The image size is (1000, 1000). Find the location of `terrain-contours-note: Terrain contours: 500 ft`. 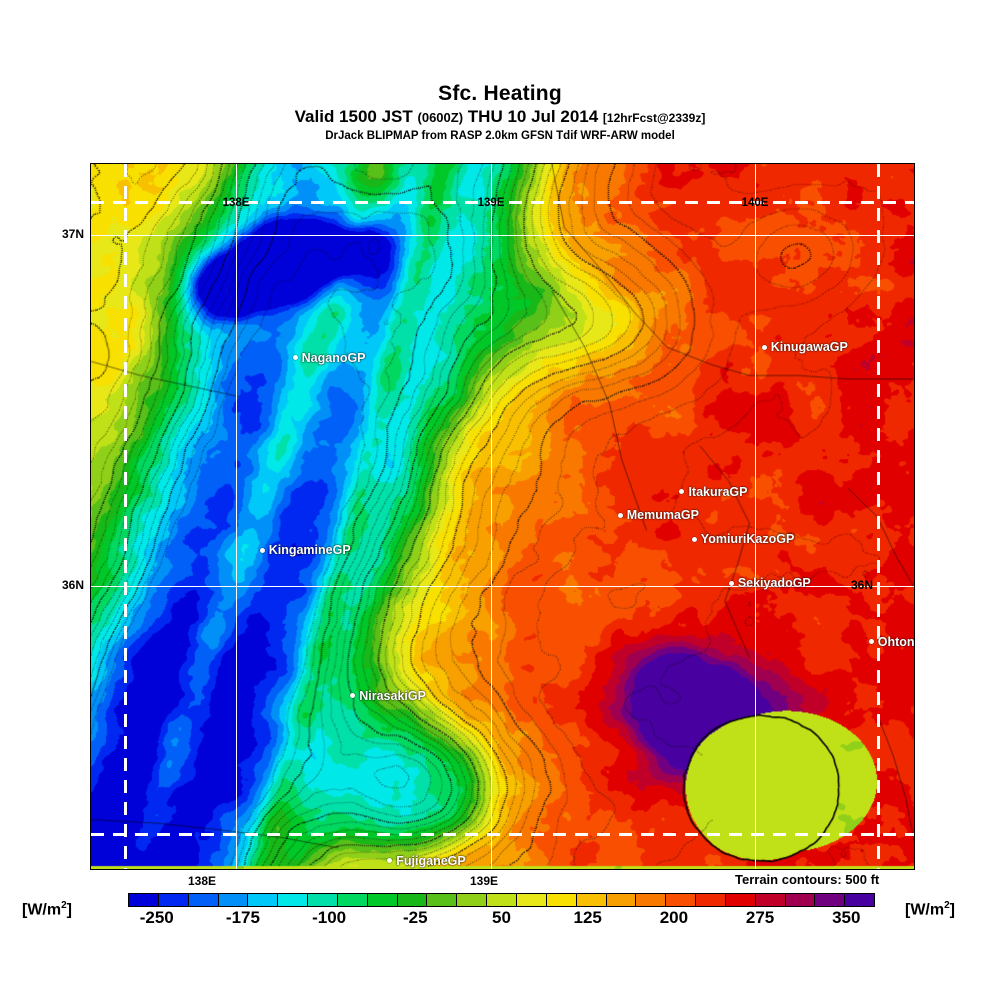

terrain-contours-note: Terrain contours: 500 ft is located at coordinates (807, 879).